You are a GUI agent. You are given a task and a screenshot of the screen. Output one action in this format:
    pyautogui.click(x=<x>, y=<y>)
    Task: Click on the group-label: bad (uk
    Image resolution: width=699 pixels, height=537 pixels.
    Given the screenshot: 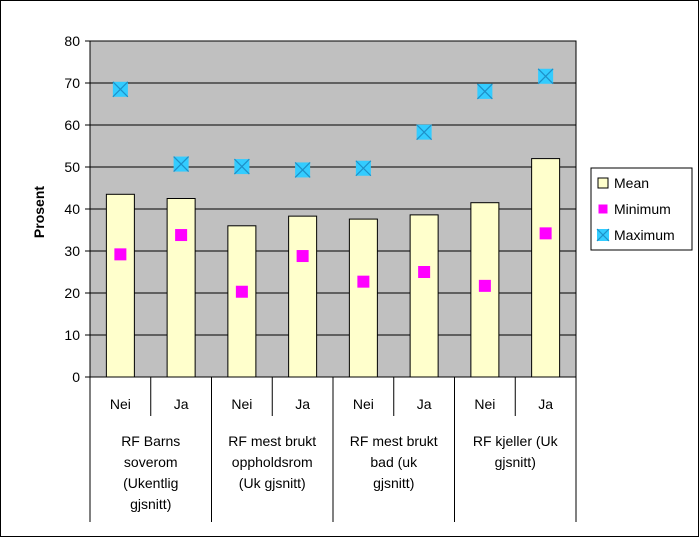 What is the action you would take?
    pyautogui.click(x=394, y=462)
    